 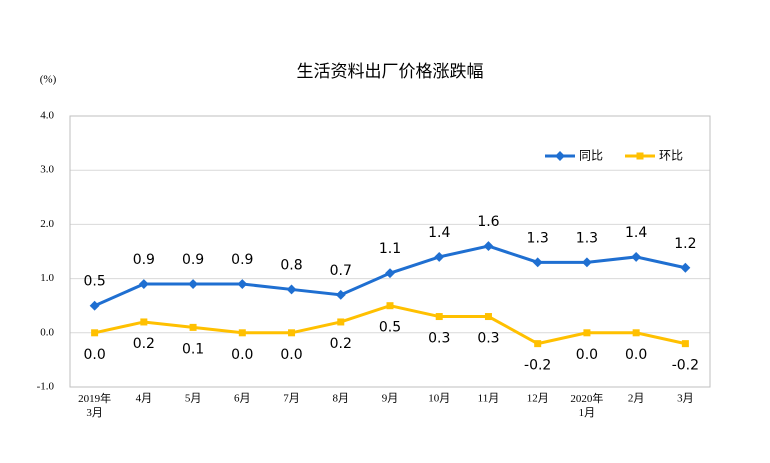 What do you see at coordinates (390, 399) in the screenshot?
I see `x-tick-label: 9月` at bounding box center [390, 399].